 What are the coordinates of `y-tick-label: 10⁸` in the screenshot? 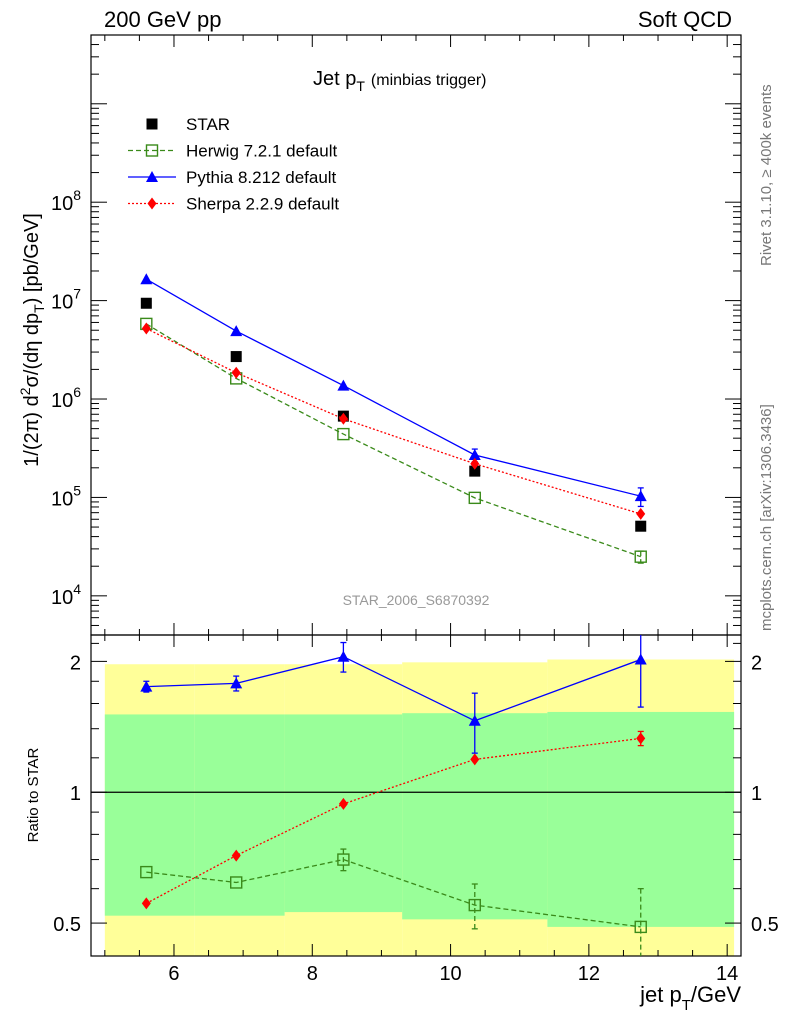 It's located at (66, 201).